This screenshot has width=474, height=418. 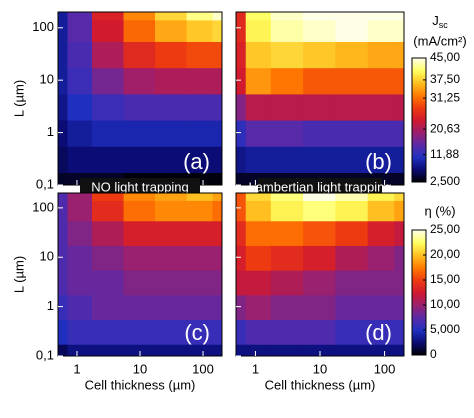 What do you see at coordinates (43, 206) in the screenshot?
I see `y-tick-label: 100` at bounding box center [43, 206].